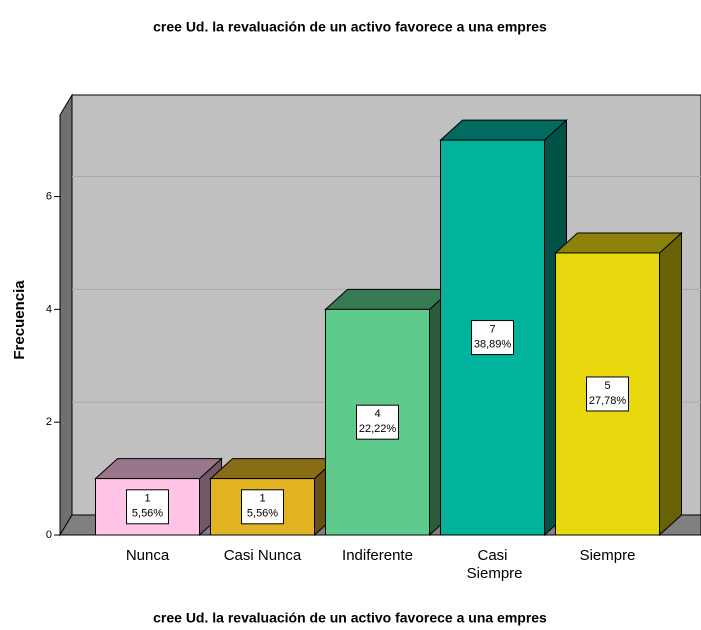  I want to click on x-tick-label: Casi Nunca, so click(263, 555).